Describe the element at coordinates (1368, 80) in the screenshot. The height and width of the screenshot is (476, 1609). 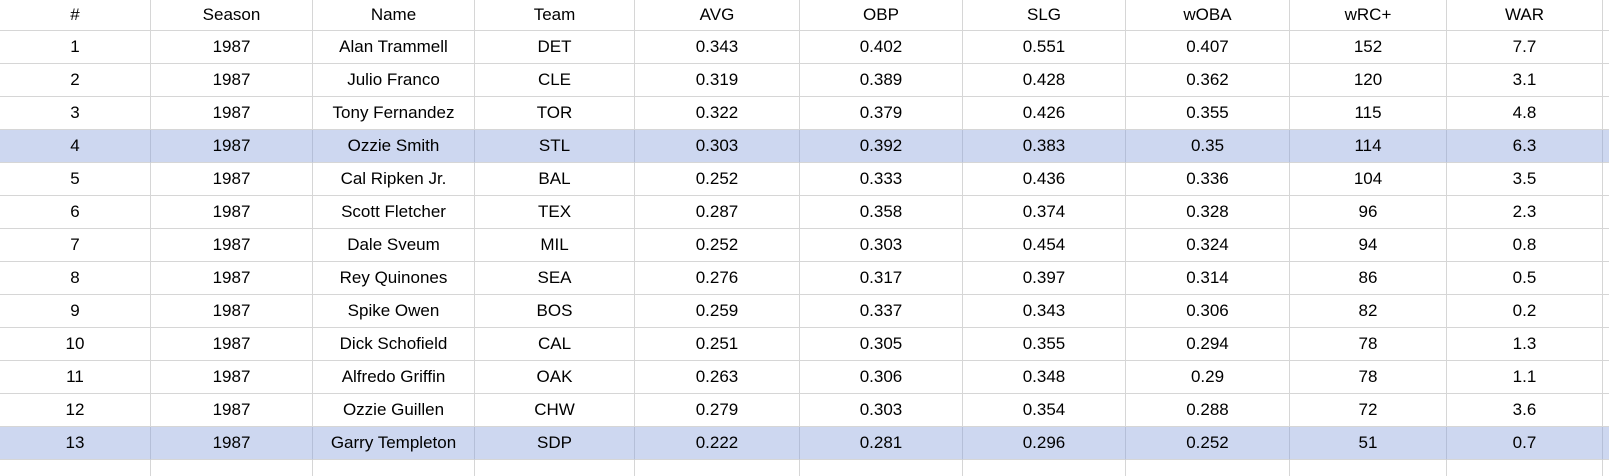
I see `cell-wrc_plus: 120` at that location.